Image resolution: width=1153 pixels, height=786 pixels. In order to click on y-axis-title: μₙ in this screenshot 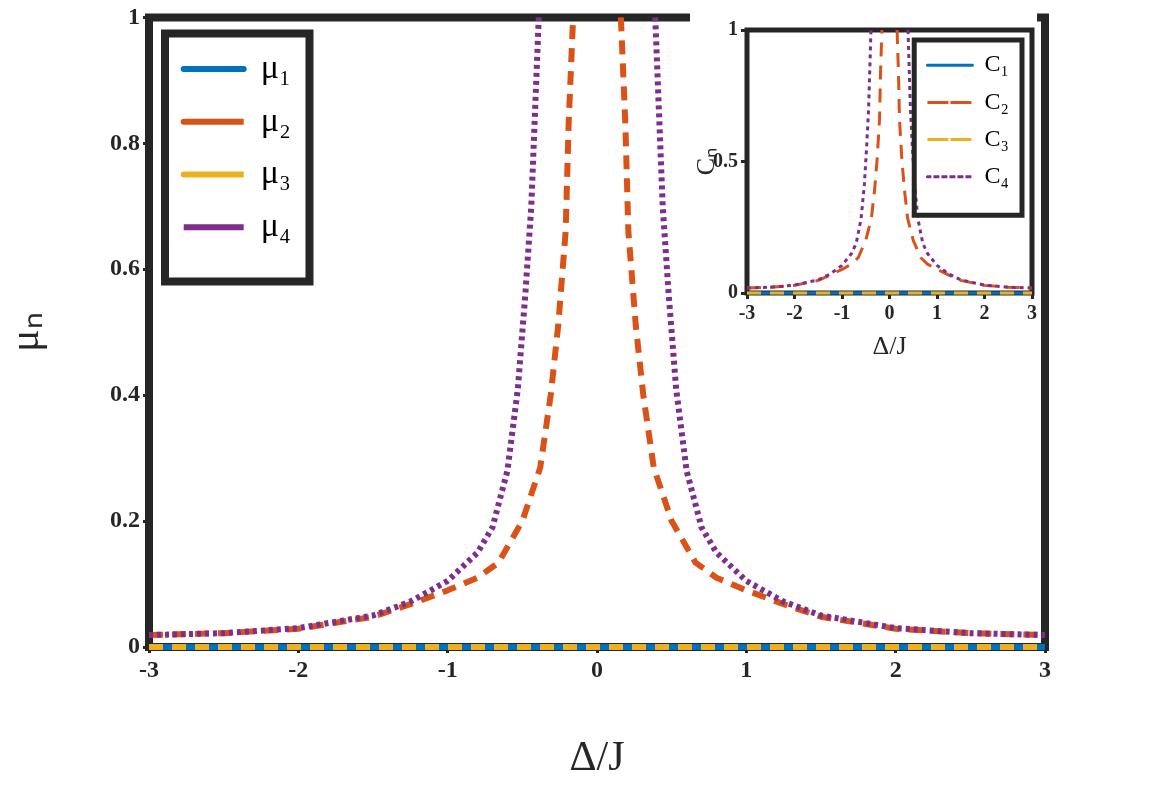, I will do `click(24, 332)`.